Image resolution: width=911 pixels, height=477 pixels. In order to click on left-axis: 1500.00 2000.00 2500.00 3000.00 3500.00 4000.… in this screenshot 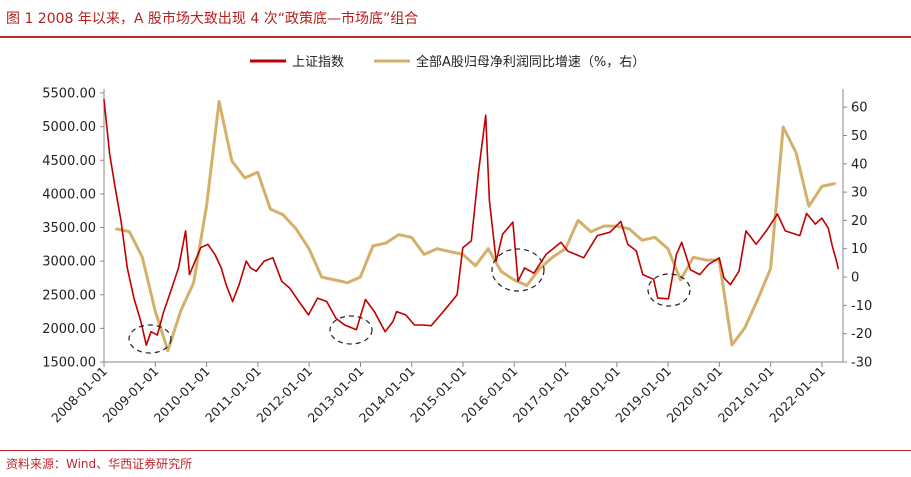, I will do `click(73, 229)`.